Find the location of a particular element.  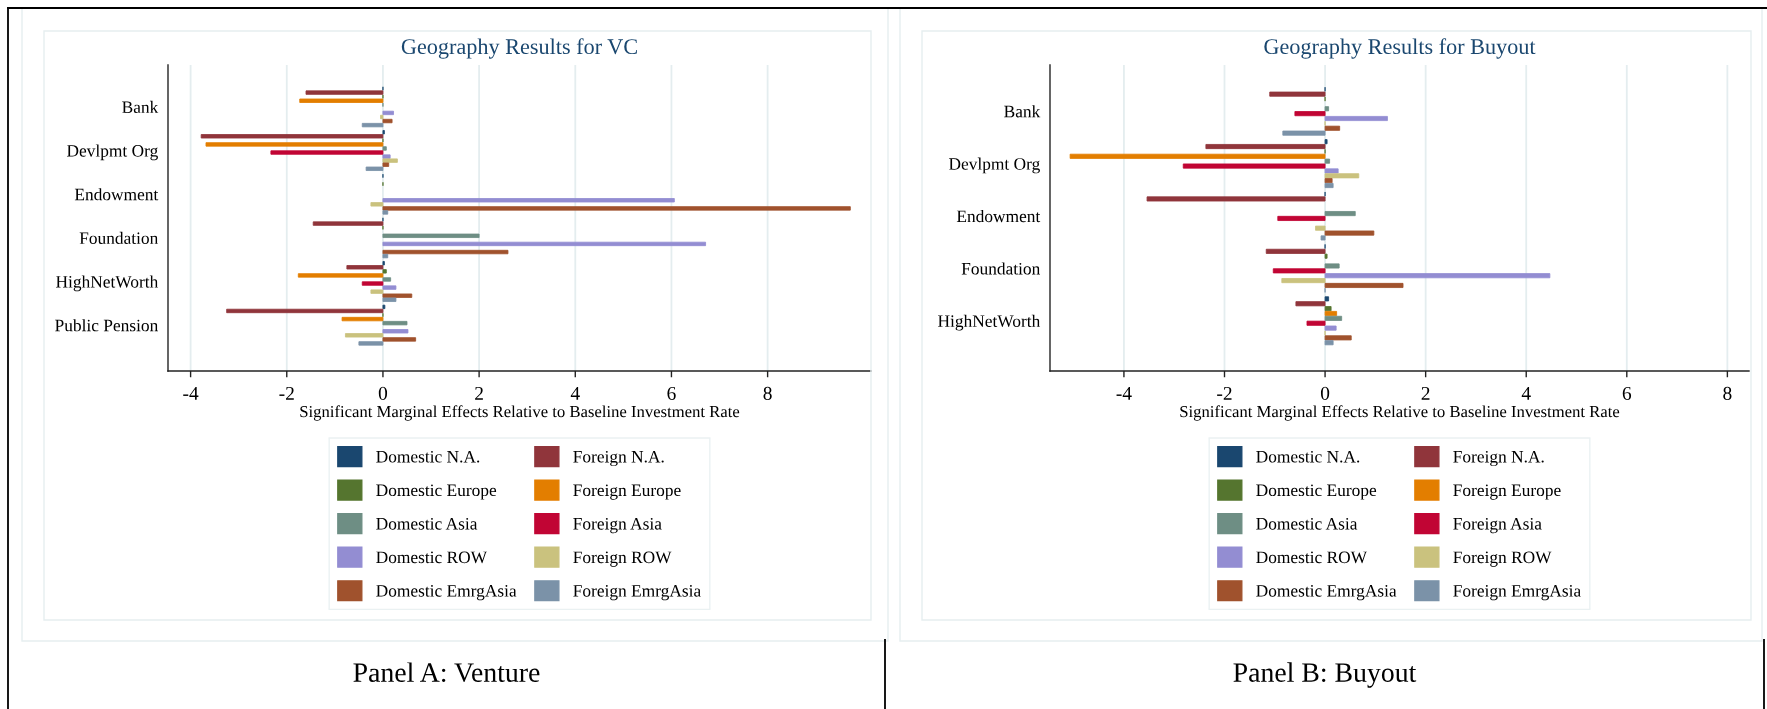

chart-title: Geography Results for VC is located at coordinates (519, 48).